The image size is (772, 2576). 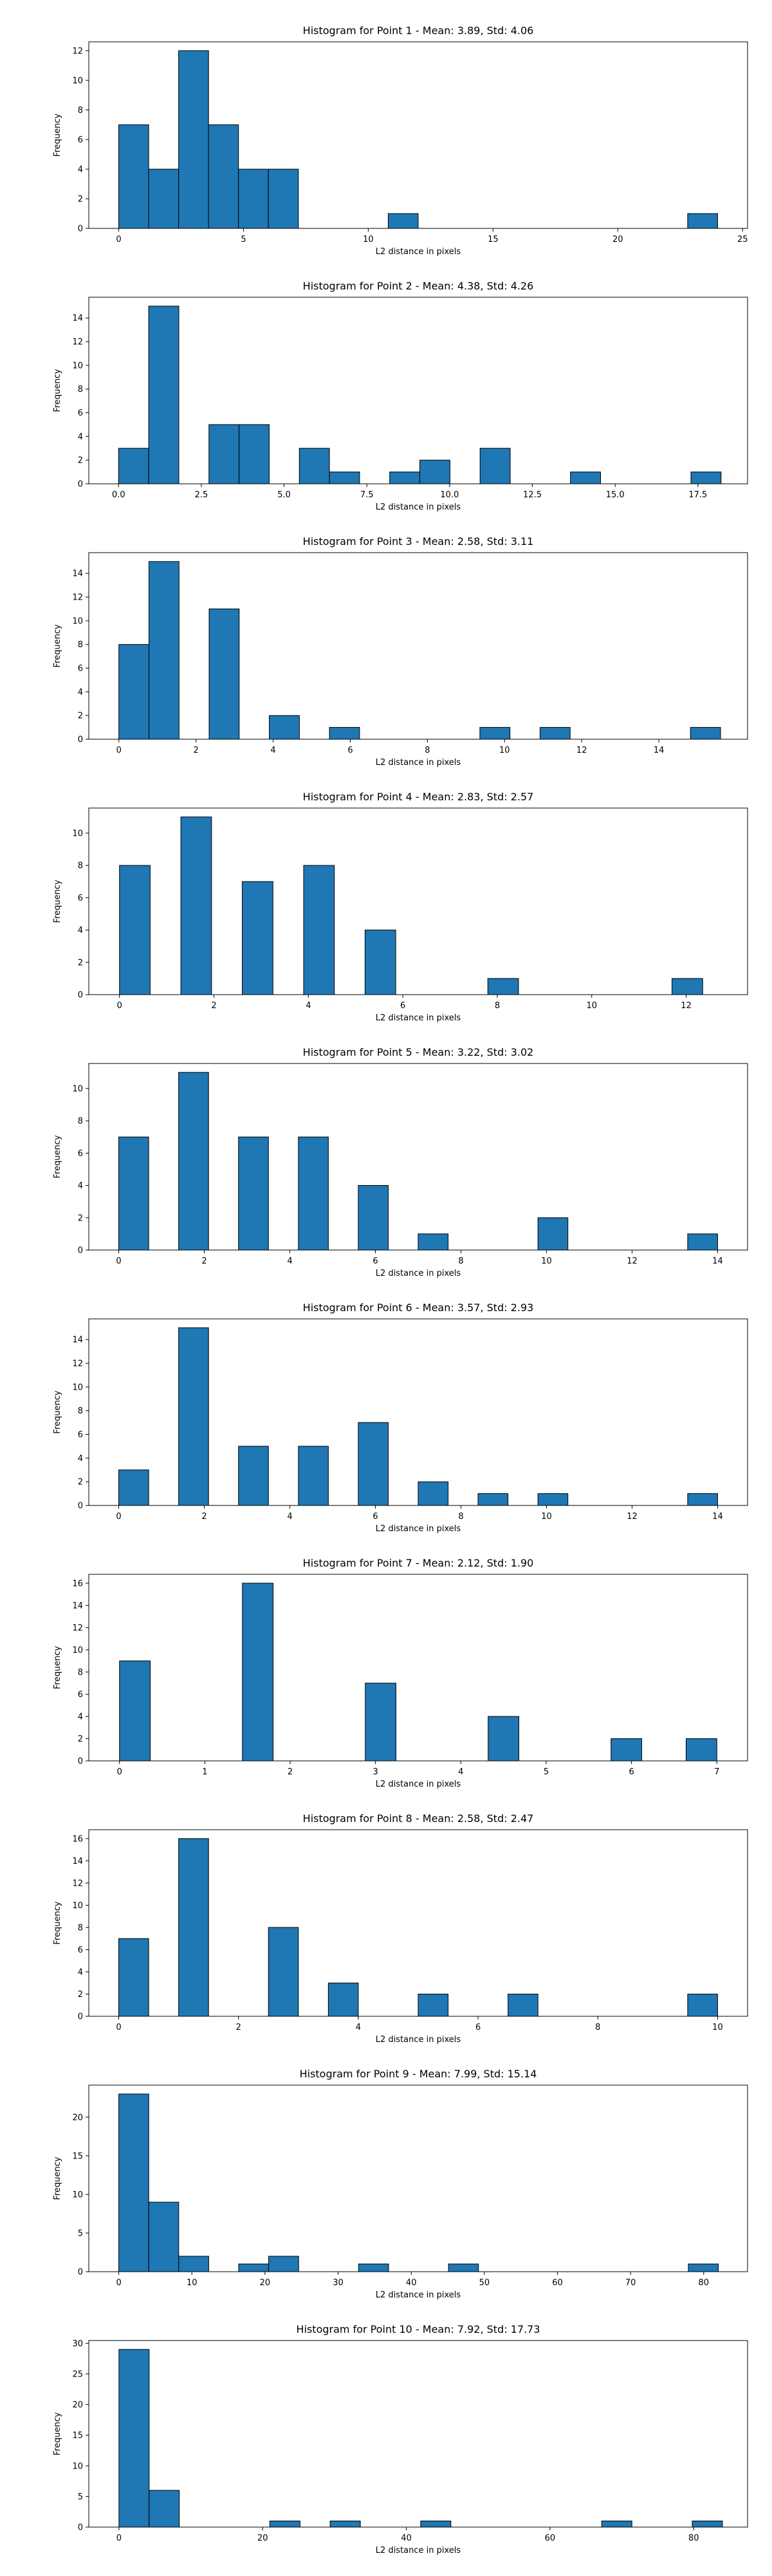 I want to click on x-tick-label: 15.0, so click(x=615, y=495).